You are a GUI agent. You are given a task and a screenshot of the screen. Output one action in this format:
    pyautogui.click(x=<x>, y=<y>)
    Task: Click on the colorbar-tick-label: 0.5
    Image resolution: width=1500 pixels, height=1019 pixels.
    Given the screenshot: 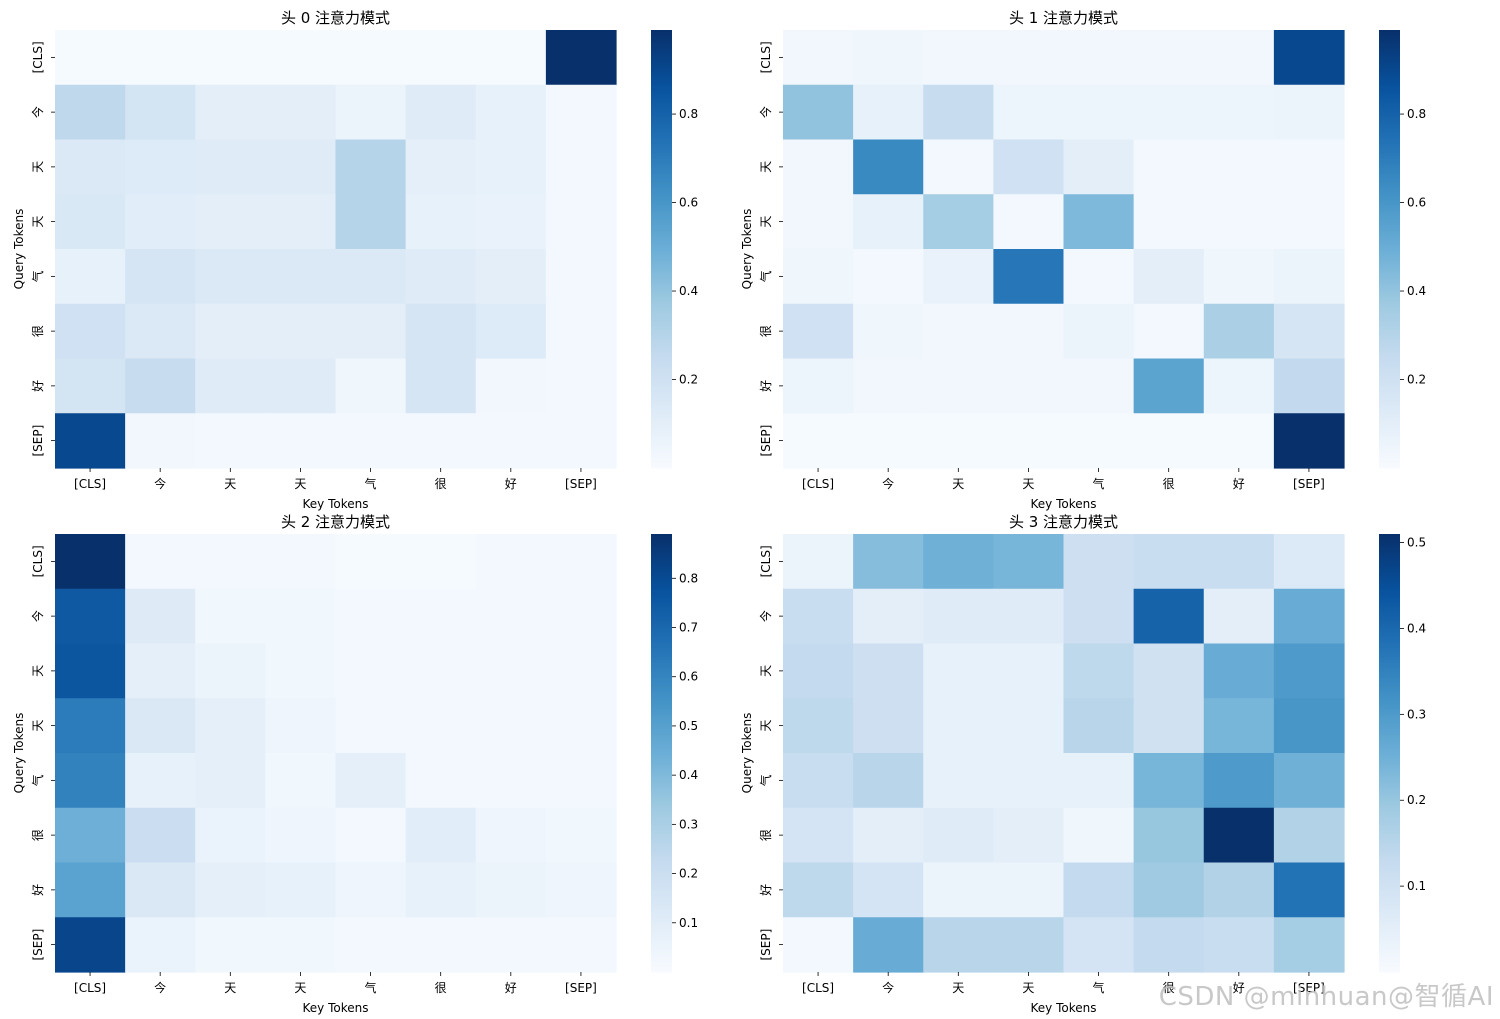 What is the action you would take?
    pyautogui.click(x=688, y=726)
    